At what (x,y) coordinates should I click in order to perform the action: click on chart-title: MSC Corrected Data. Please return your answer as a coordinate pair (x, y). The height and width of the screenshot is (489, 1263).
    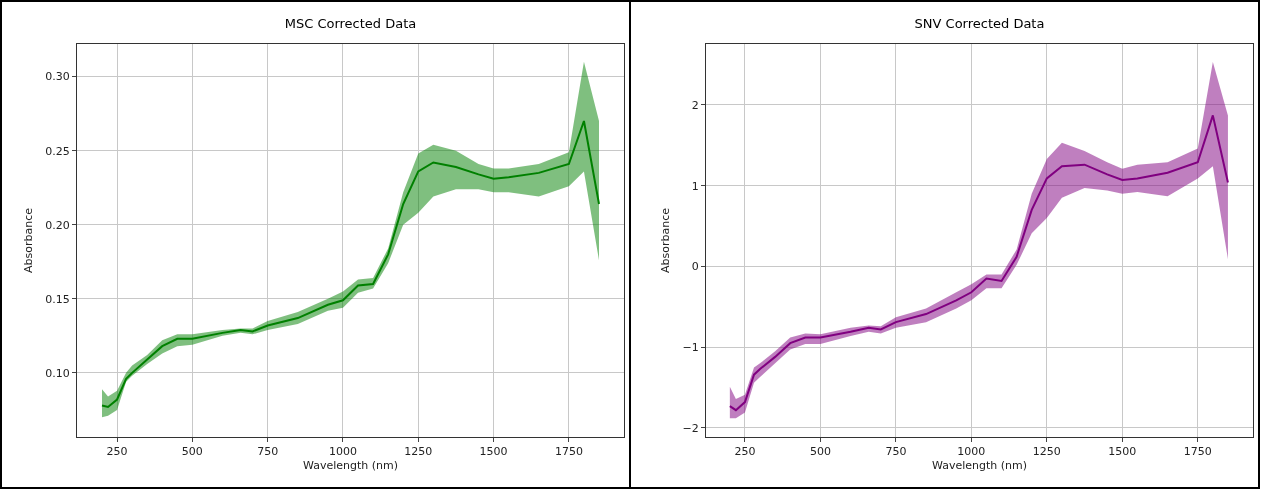
    Looking at the image, I should click on (350, 24).